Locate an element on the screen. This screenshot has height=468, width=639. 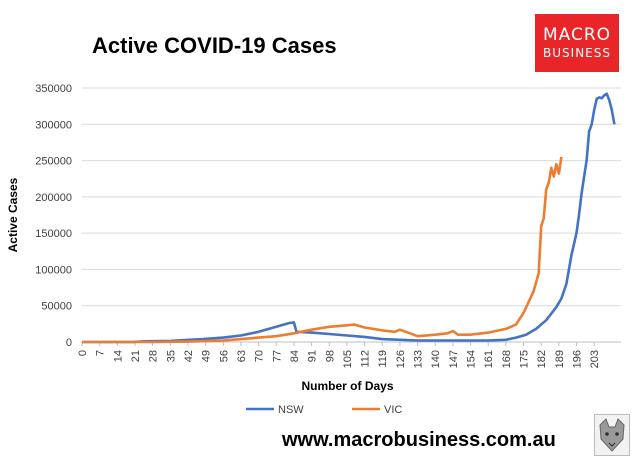
x-tick-label: 63 is located at coordinates (242, 356).